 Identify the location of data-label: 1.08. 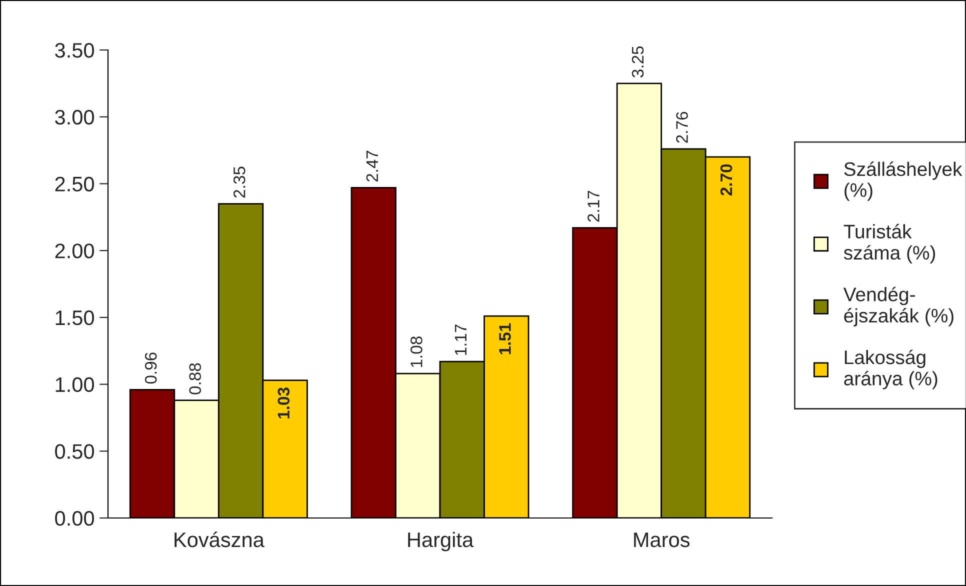
(416, 351).